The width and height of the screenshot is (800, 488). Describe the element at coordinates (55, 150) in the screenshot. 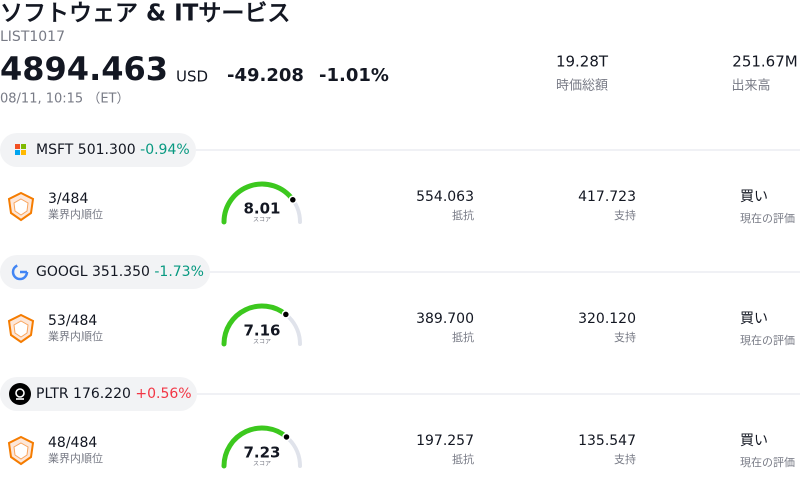

I see `ticker-symbol: MSFT` at that location.